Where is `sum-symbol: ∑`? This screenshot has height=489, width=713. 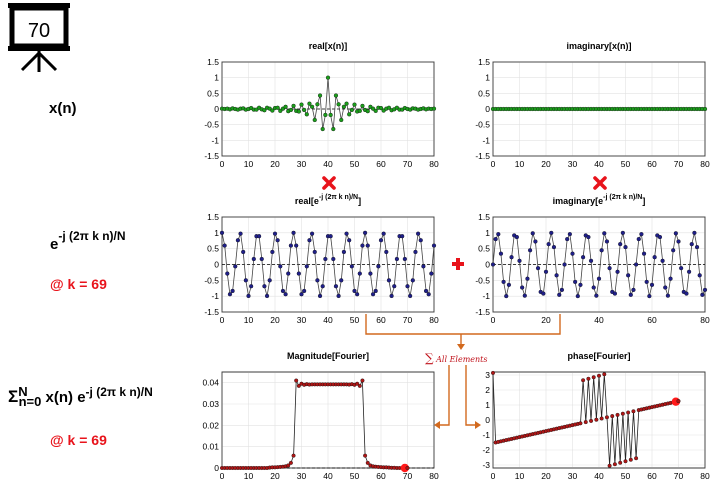
sum-symbol: ∑ is located at coordinates (429, 358).